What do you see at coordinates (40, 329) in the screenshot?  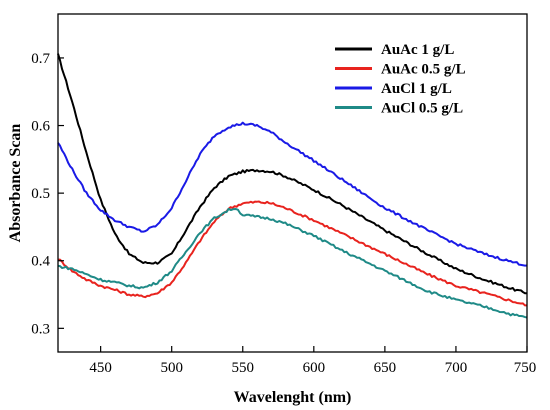 I see `y-tick-label: 0.3` at bounding box center [40, 329].